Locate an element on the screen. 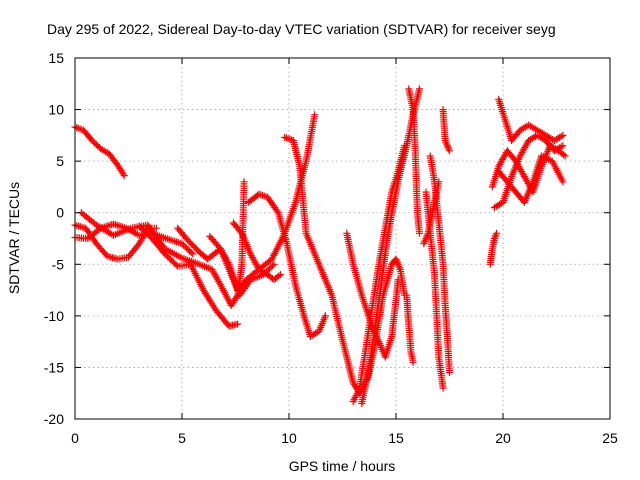  x-tick-label: 0 is located at coordinates (75, 438).